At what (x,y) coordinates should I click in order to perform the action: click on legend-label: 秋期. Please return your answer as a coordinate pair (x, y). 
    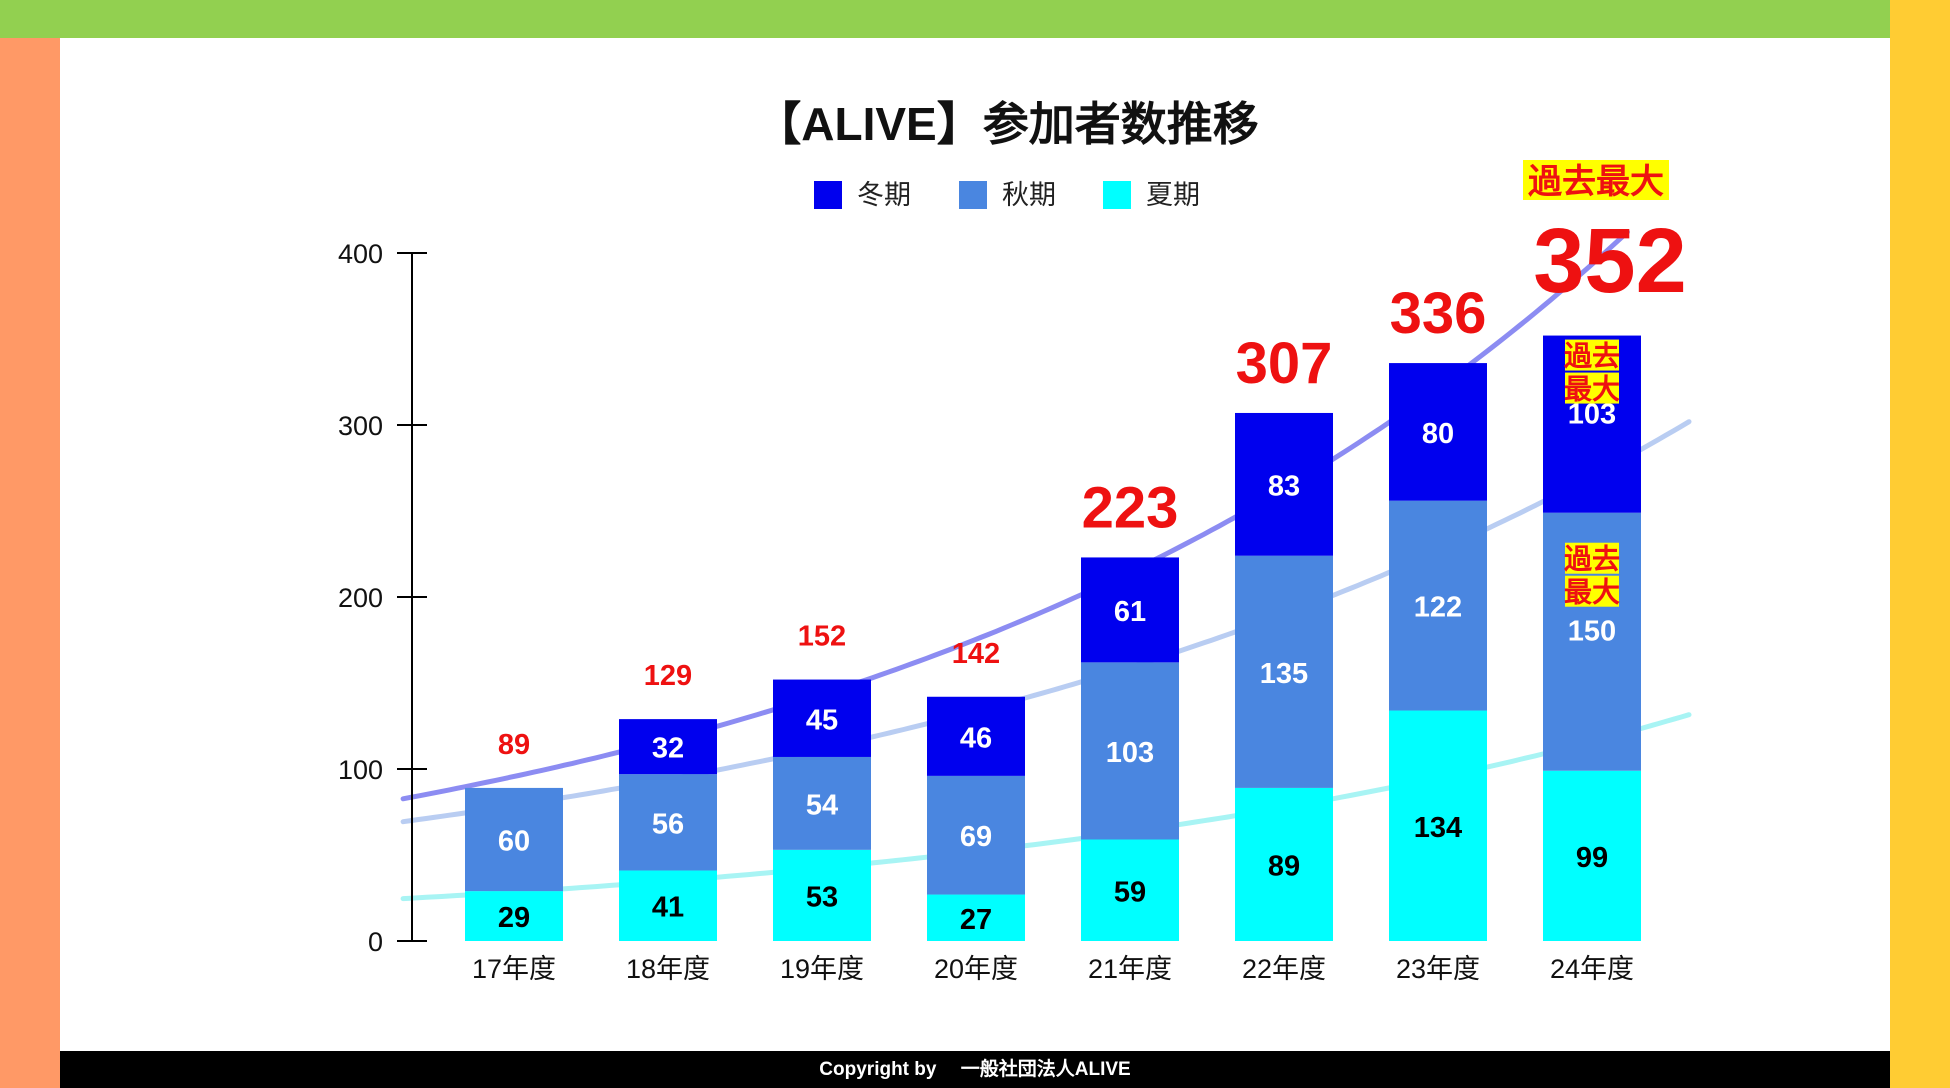
    Looking at the image, I should click on (1029, 195).